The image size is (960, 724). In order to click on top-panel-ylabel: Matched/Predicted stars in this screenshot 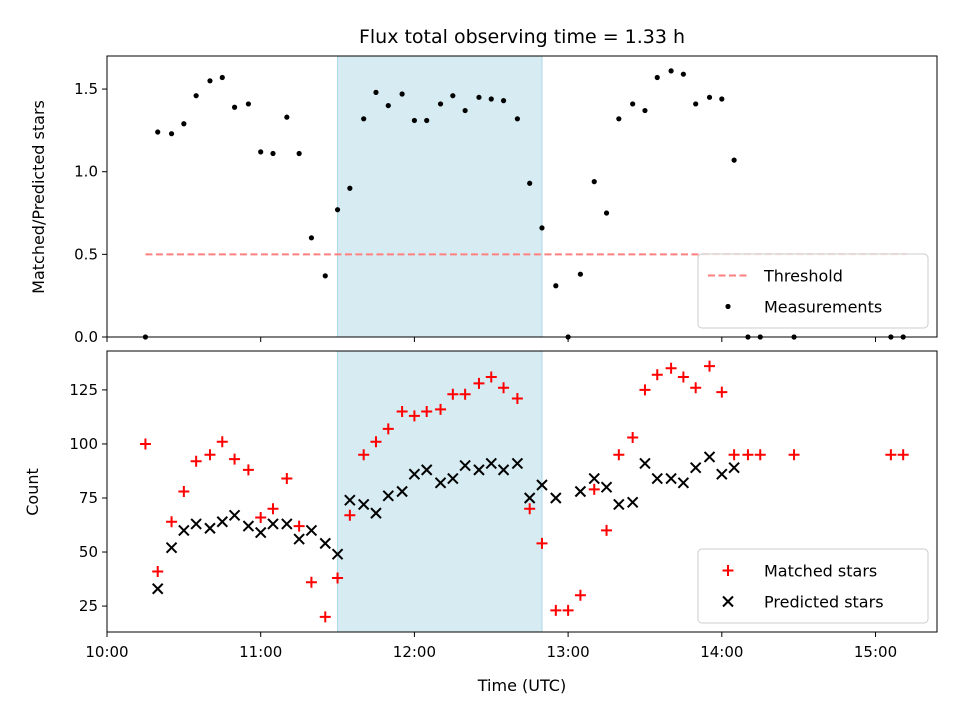, I will do `click(38, 197)`.